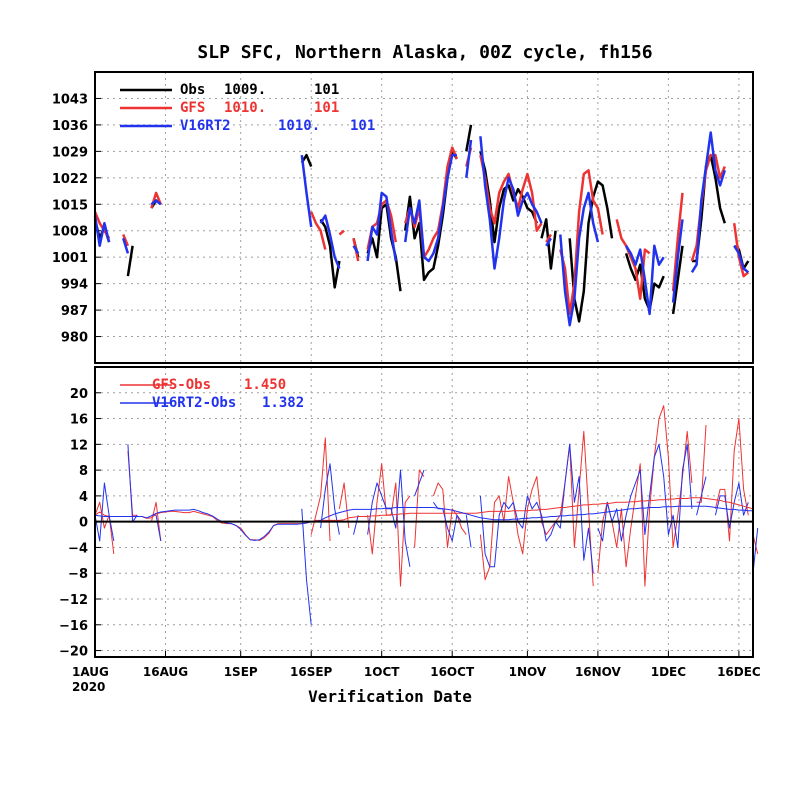 The image size is (800, 800). Describe the element at coordinates (73, 600) in the screenshot. I see `bottom-ytick-label-2: −12` at that location.